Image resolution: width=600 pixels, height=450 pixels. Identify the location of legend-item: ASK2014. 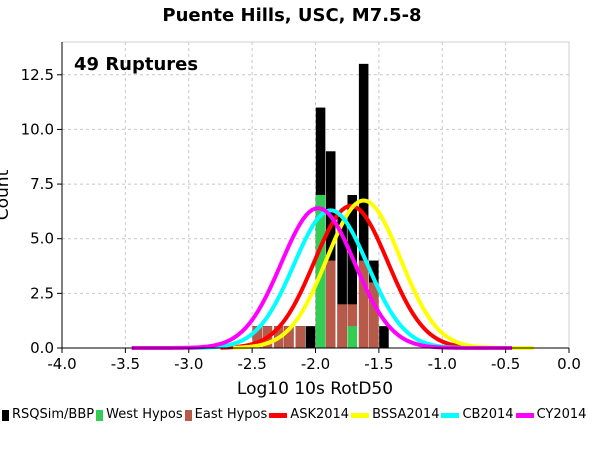
(309, 415).